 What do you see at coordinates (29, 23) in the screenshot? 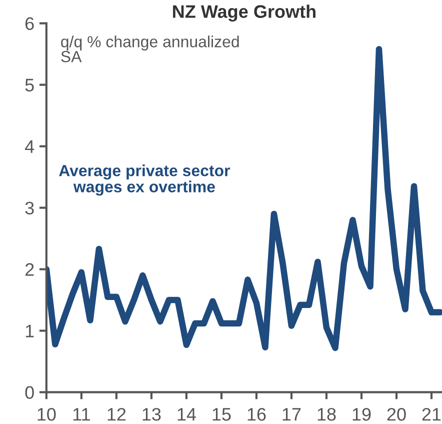
I see `y-tick-label: 6` at bounding box center [29, 23].